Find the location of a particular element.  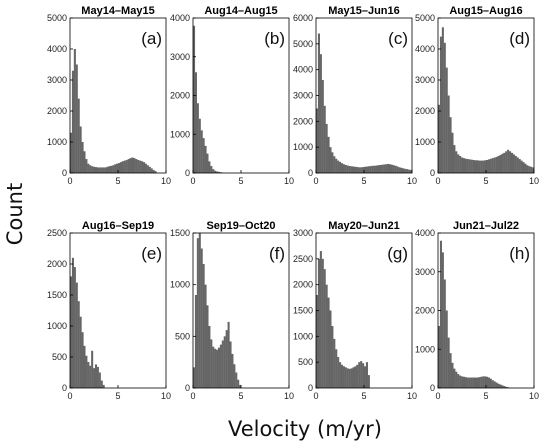

panel-label: (g) is located at coordinates (397, 253).